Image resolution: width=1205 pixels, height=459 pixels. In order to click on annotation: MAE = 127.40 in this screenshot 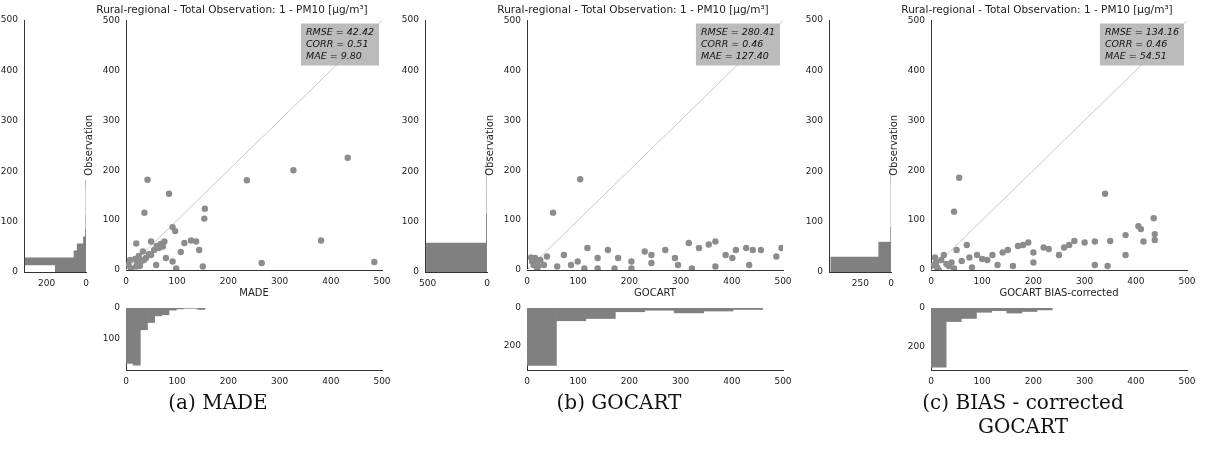, I will do `click(734, 55)`.